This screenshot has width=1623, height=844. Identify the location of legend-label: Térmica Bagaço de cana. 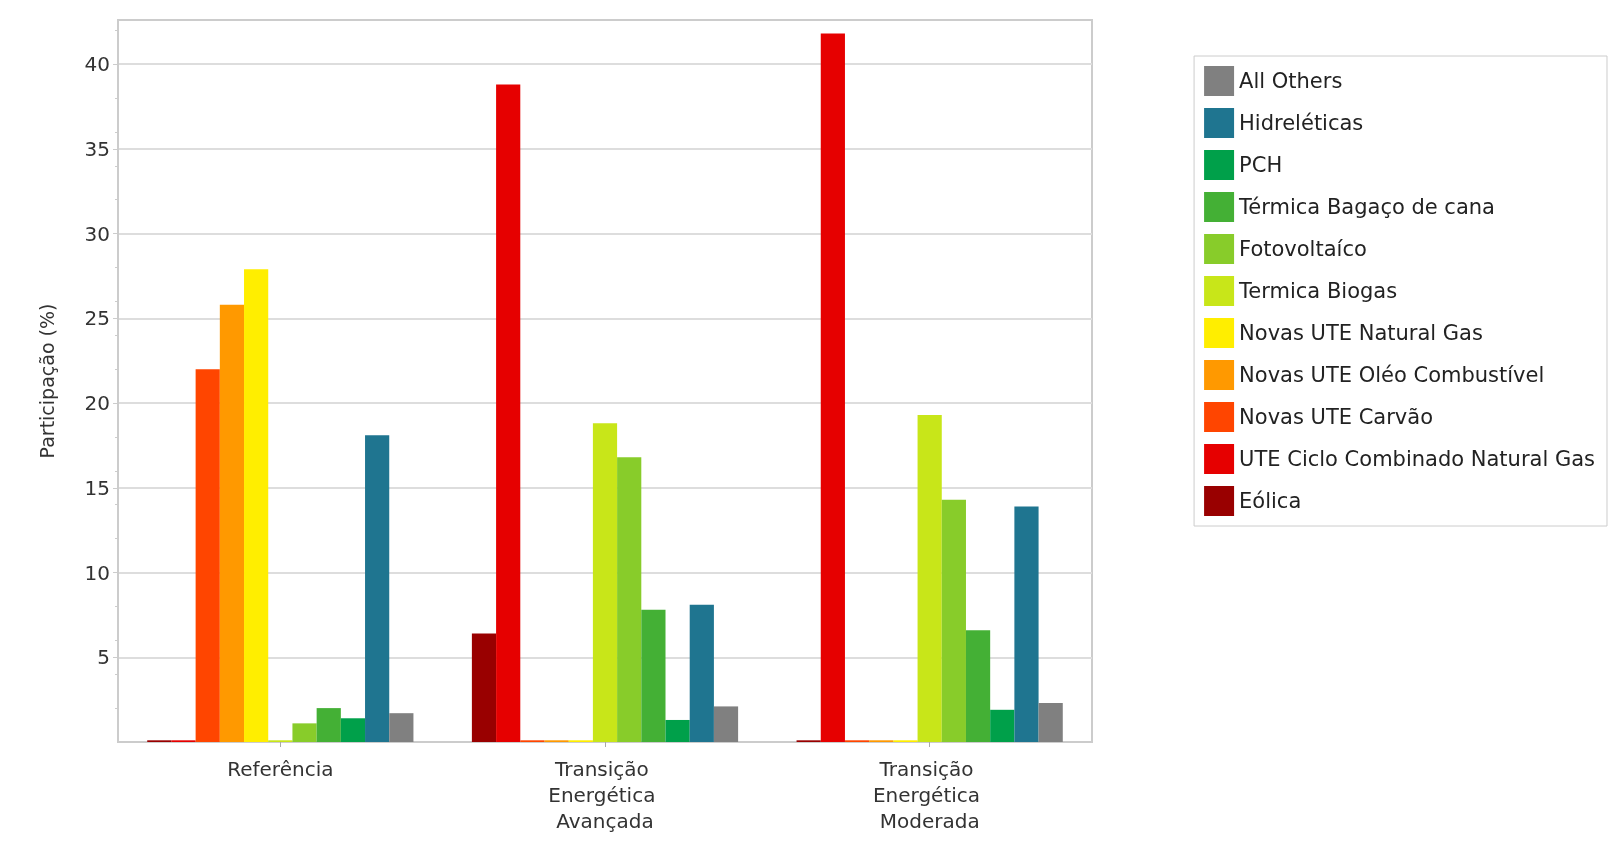
(1366, 207).